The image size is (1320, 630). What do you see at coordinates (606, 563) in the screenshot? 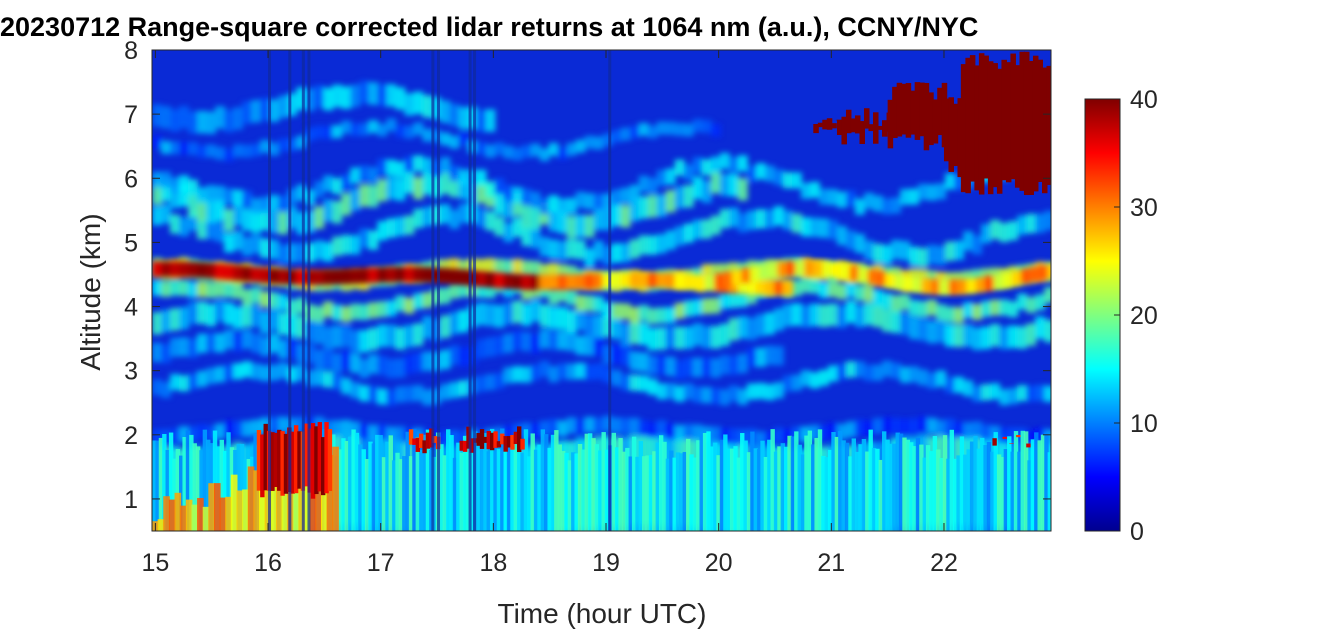
I see `x-tick-label: 19` at bounding box center [606, 563].